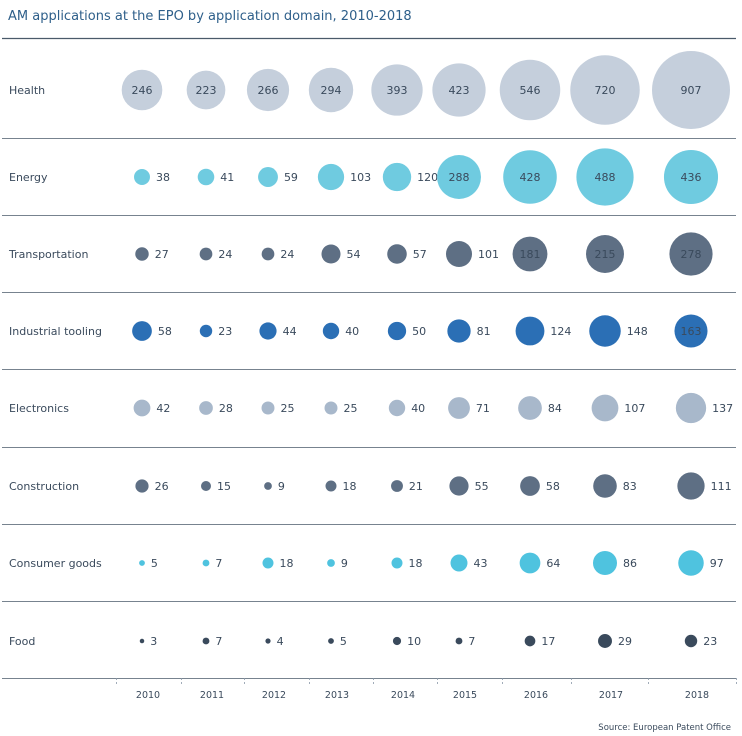 The width and height of the screenshot is (742, 736). Describe the element at coordinates (555, 408) in the screenshot. I see `data-label: 84` at that location.